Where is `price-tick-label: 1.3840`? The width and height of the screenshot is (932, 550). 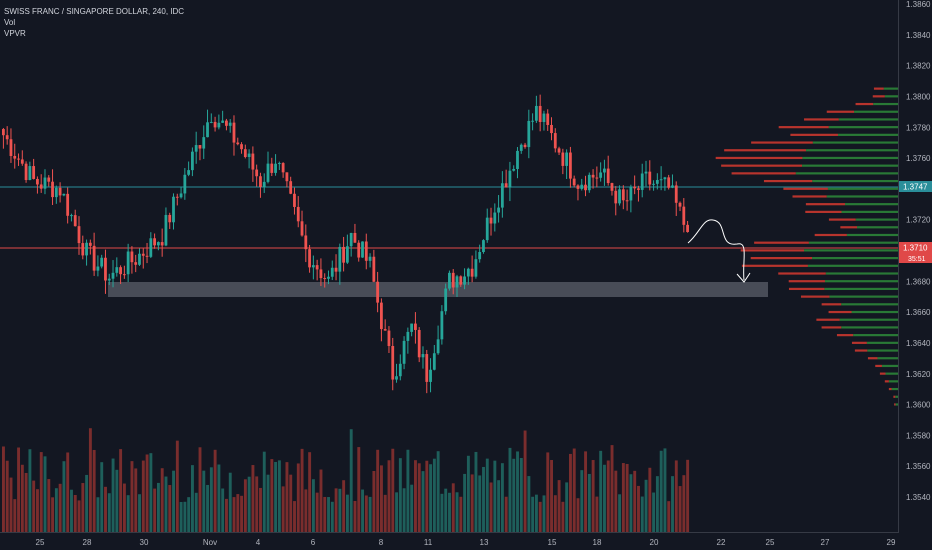
price-tick-label: 1.3840 is located at coordinates (918, 35).